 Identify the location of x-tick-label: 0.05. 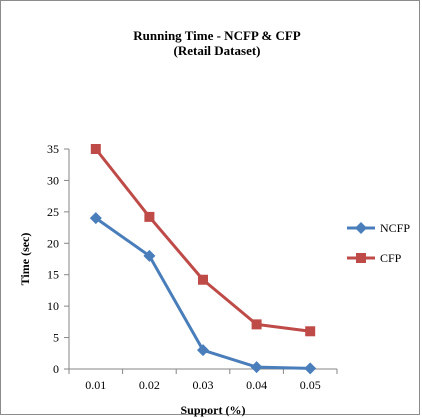
(310, 385).